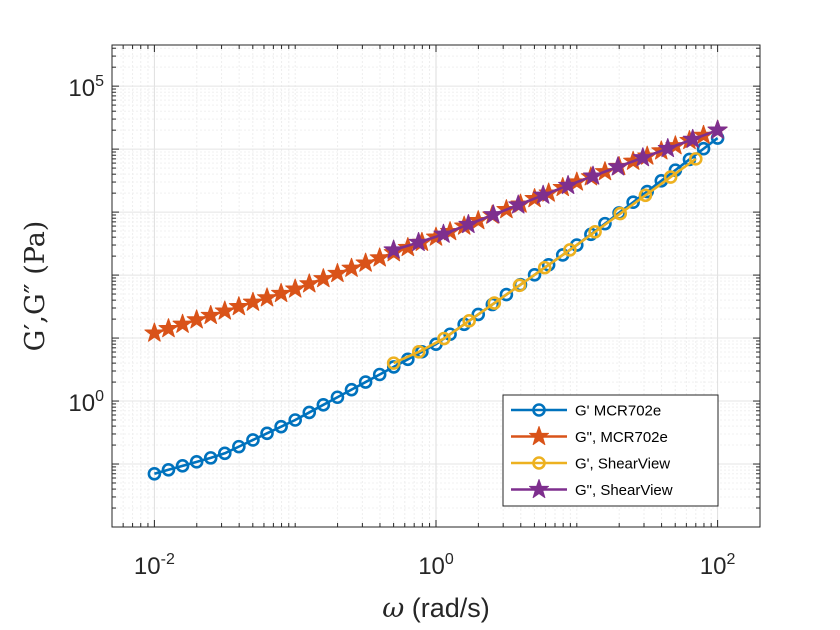 Image resolution: width=840 pixels, height=630 pixels. I want to click on legend-entry: G' MCR702e, so click(586, 411).